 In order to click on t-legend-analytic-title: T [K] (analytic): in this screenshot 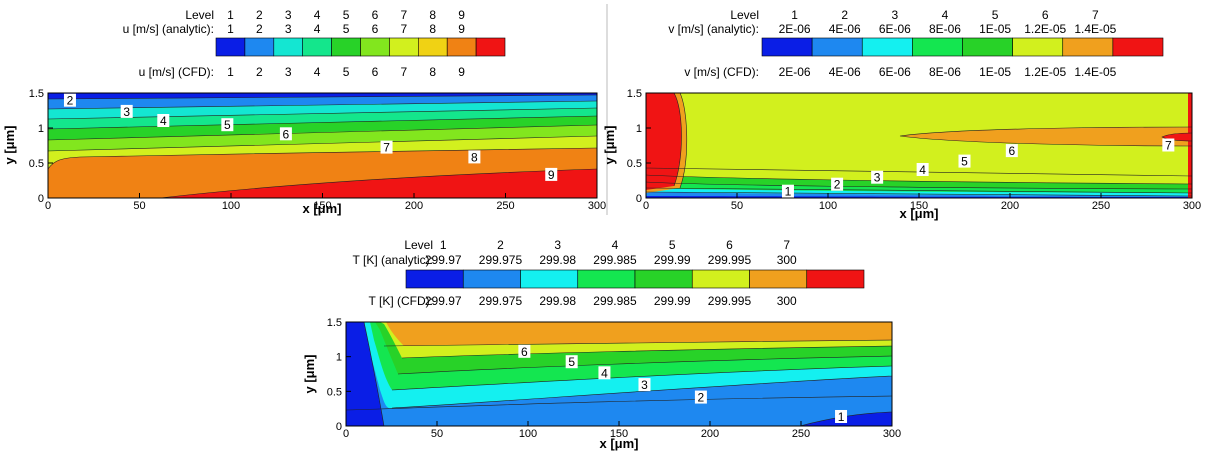, I will do `click(393, 260)`.